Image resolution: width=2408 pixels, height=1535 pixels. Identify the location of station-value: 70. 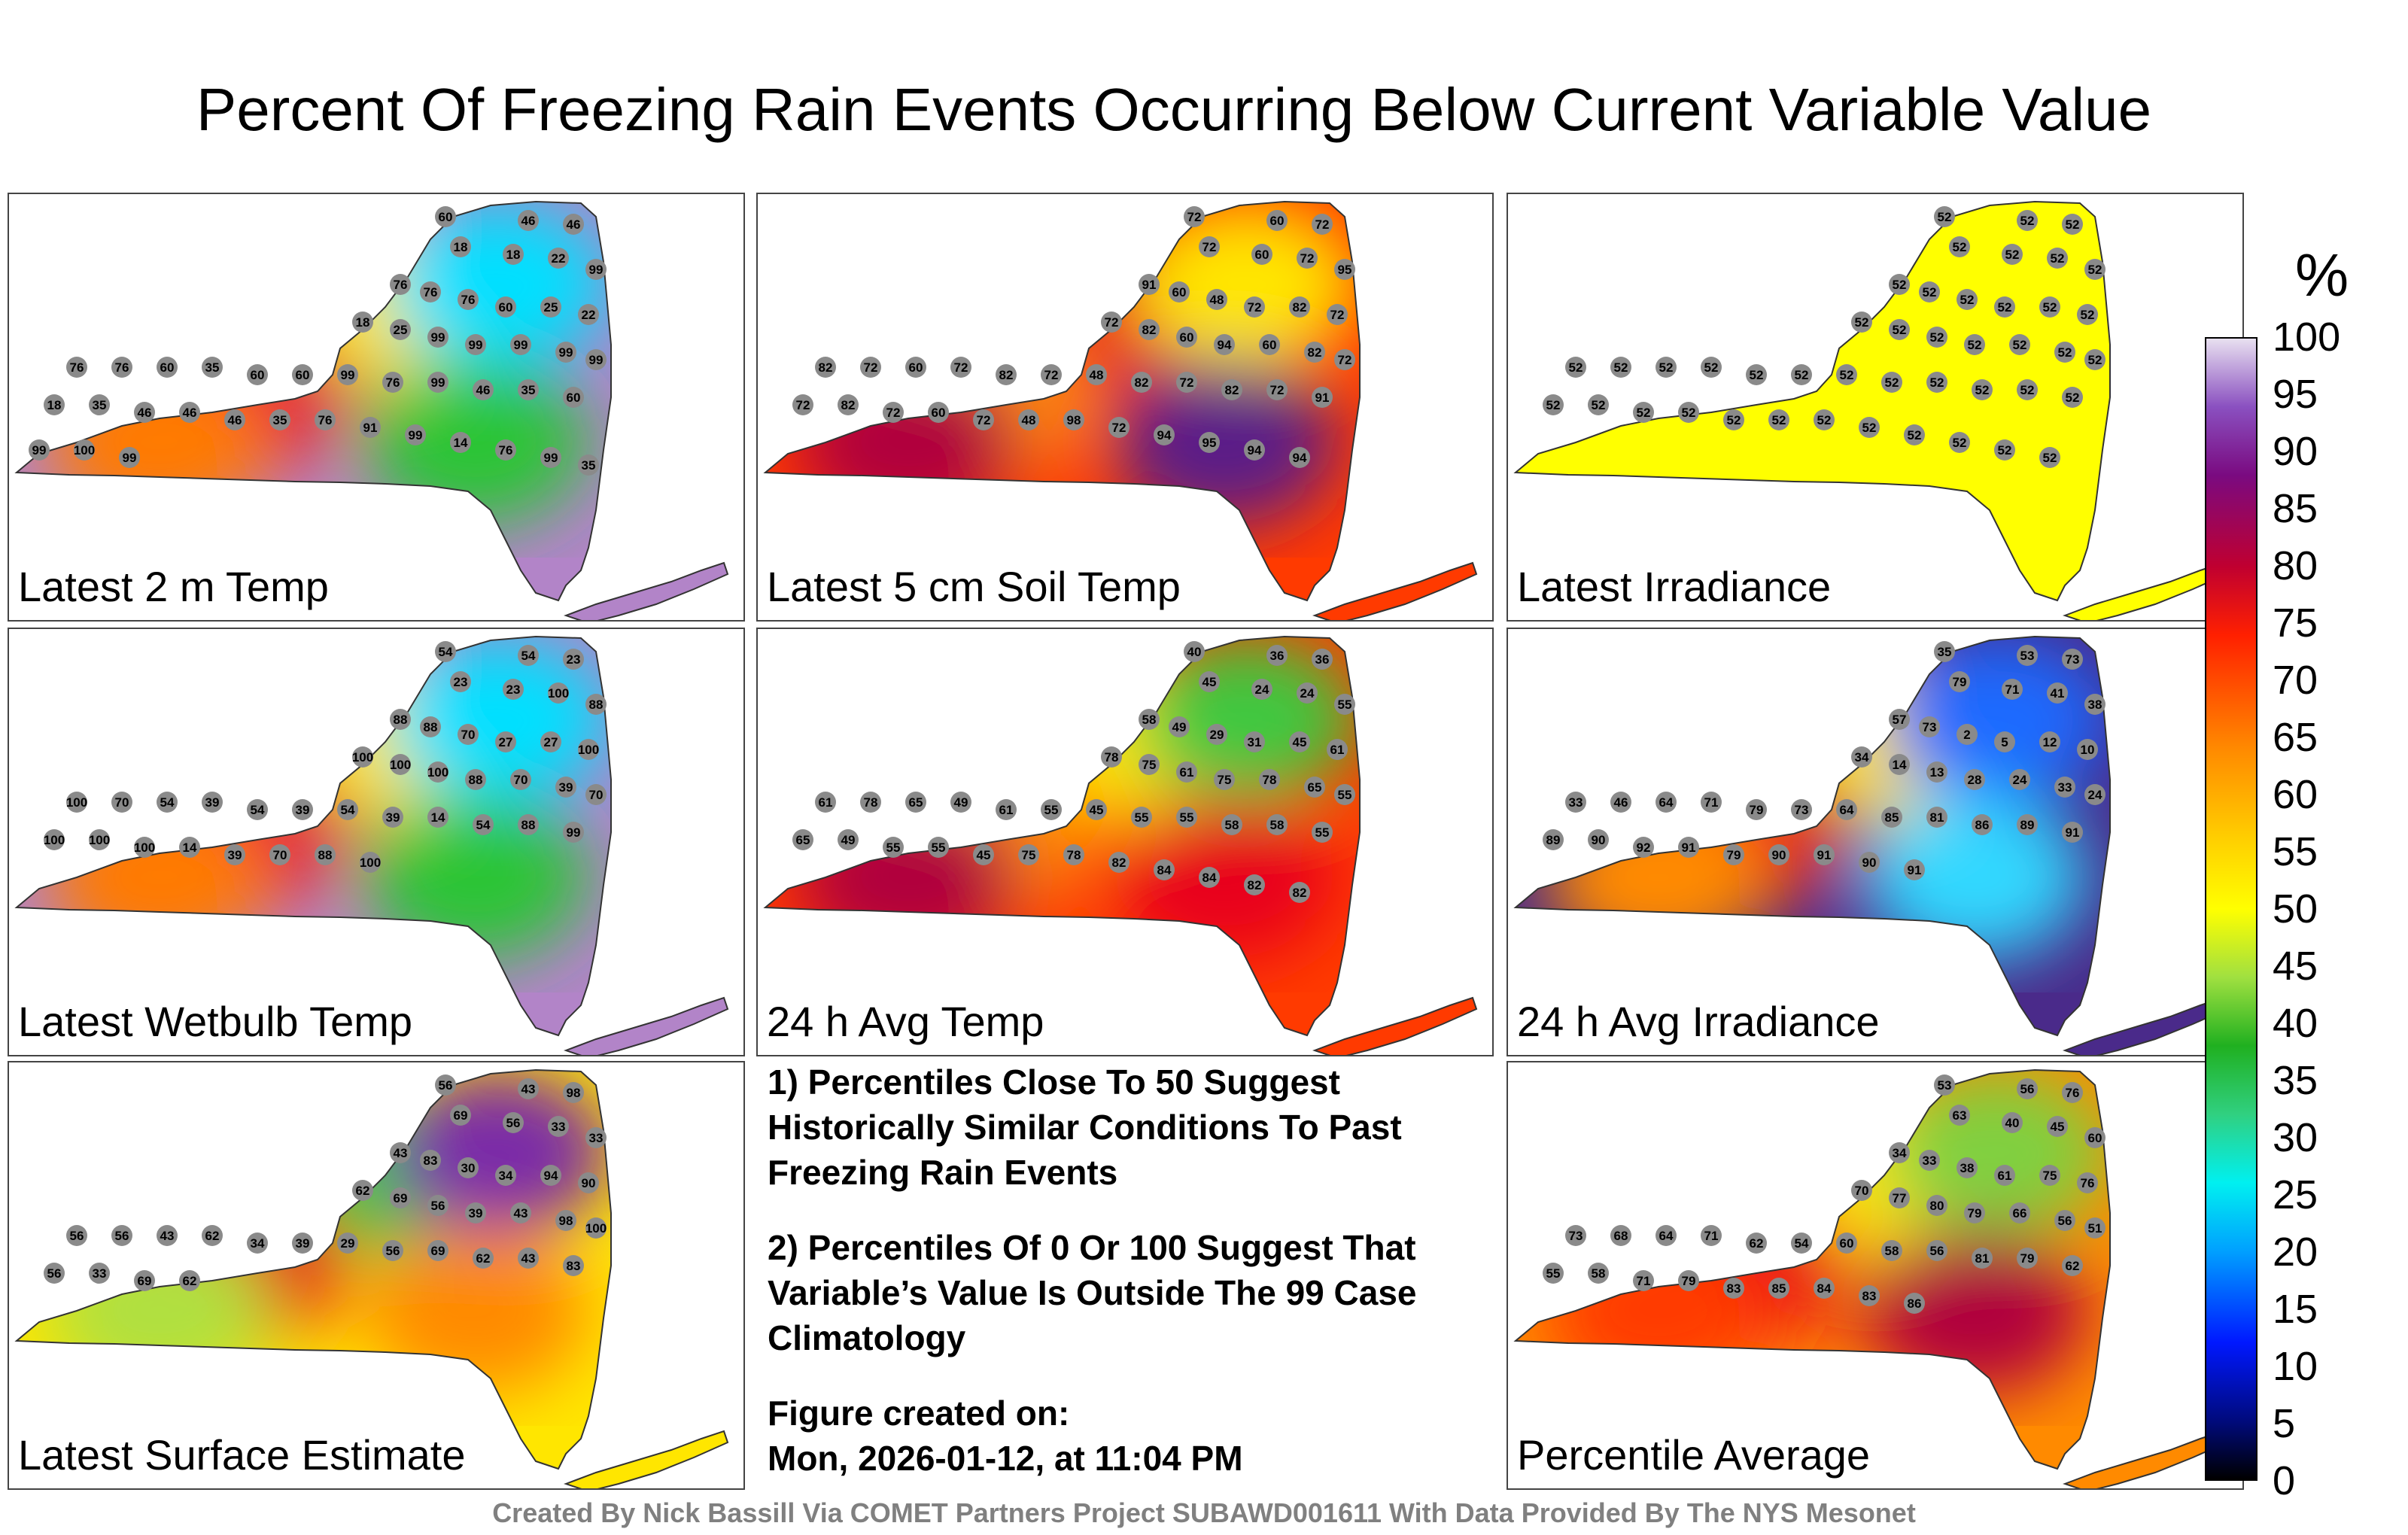
(468, 735).